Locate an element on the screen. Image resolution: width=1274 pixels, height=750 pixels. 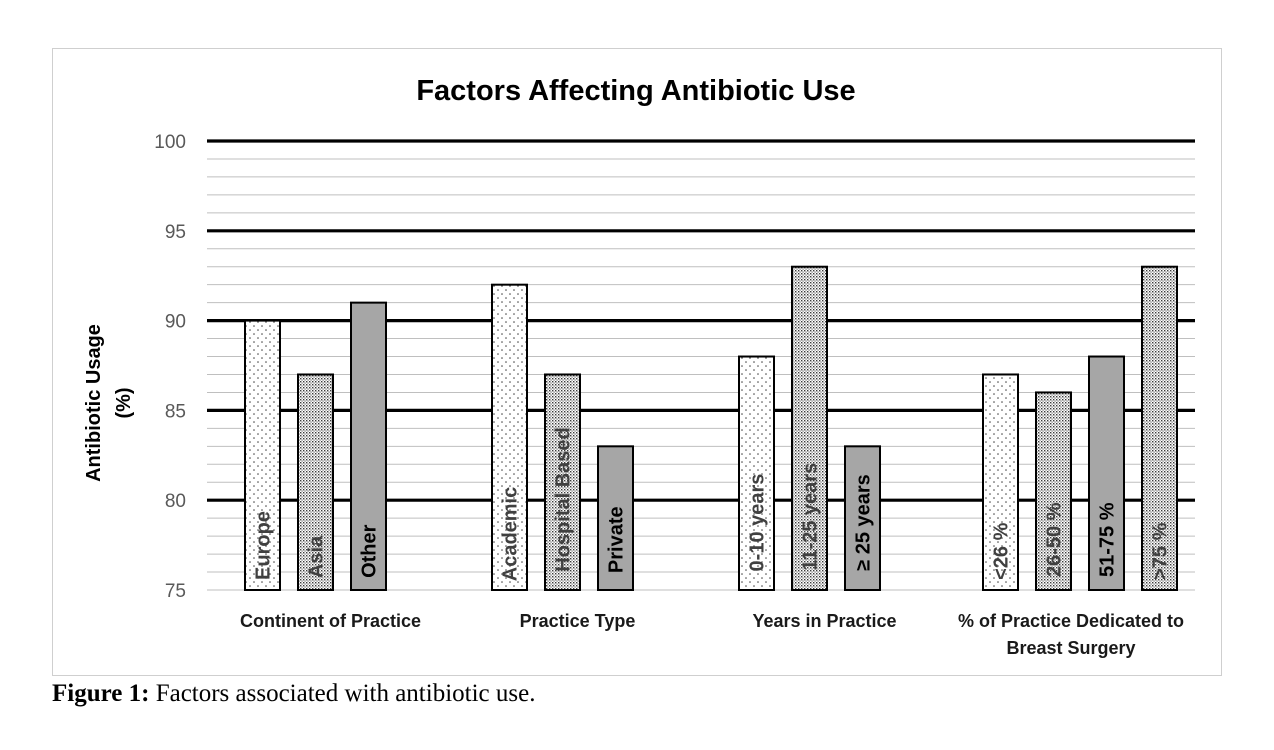
bar-label: Hospital Based is located at coordinates (564, 499).